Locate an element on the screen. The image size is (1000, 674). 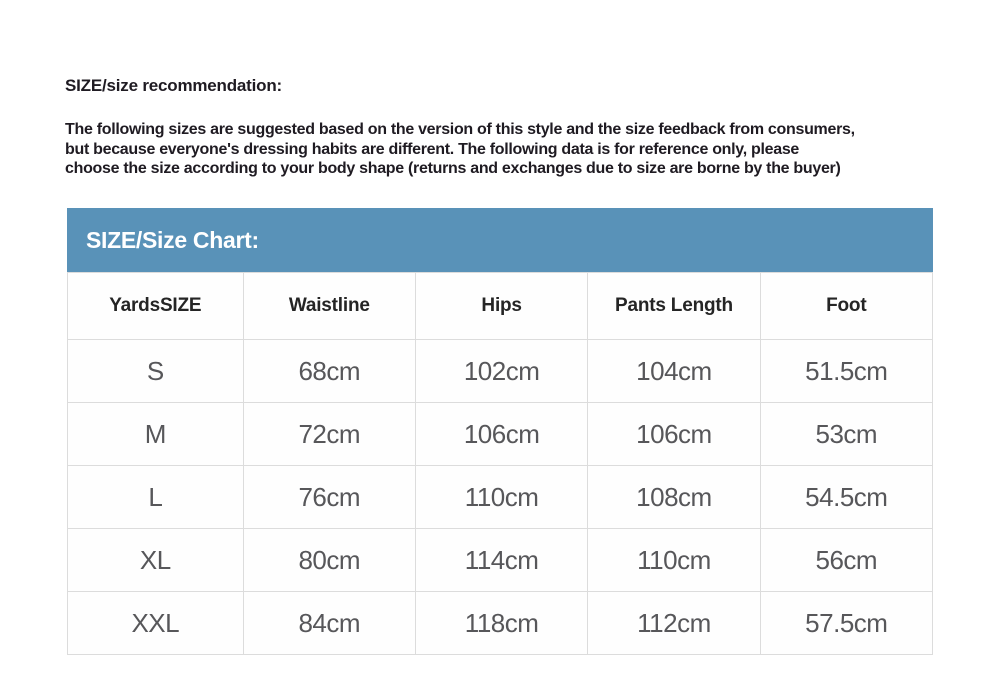
measurement-cell: 51.5cm is located at coordinates (846, 371).